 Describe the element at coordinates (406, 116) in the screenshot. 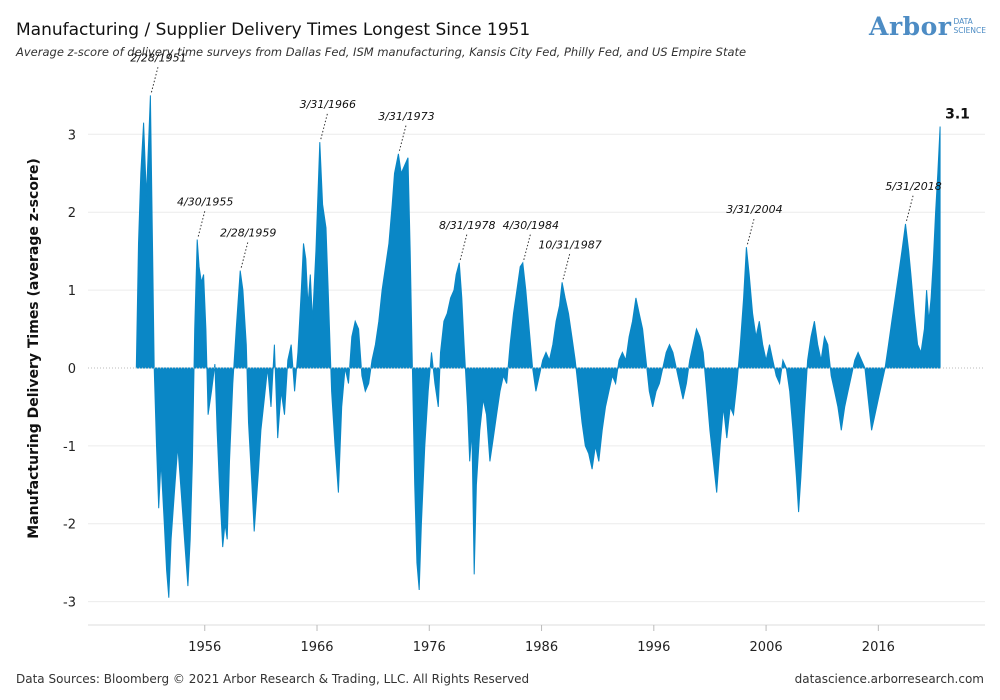

I see `annotation-label: 3/31/1973` at that location.